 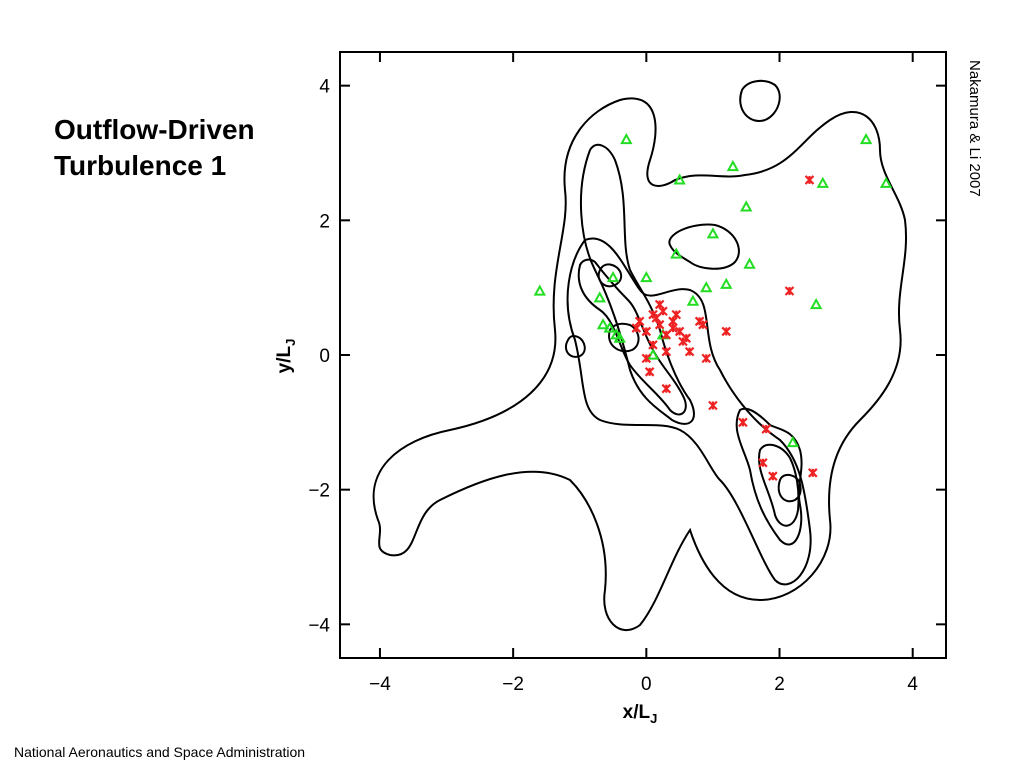 I want to click on x-tick-label: 4, so click(x=912, y=684).